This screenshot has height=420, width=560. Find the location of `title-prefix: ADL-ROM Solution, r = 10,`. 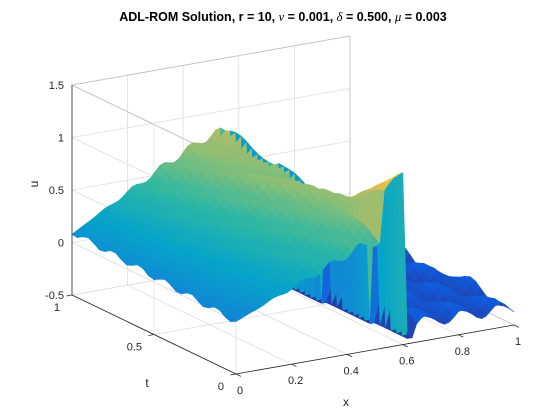

title-prefix: ADL-ROM Solution, r = 10, is located at coordinates (198, 17).